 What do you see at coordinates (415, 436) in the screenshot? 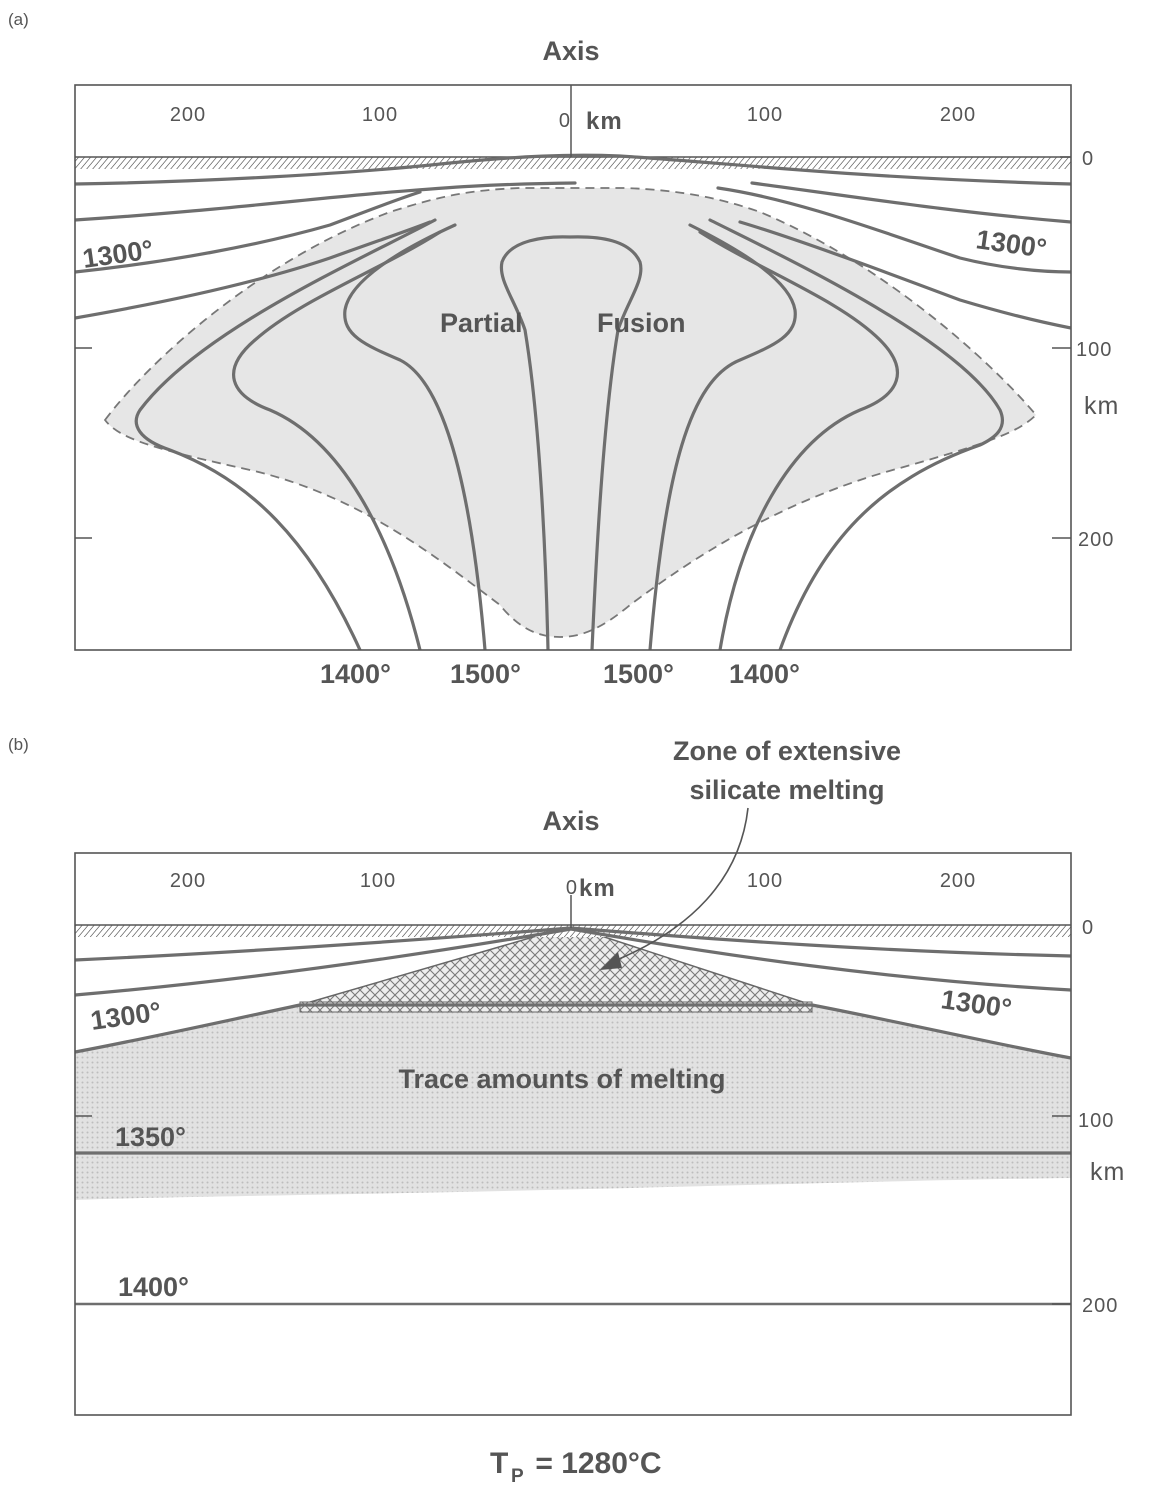
I see `isotherm-1500-left-outer` at bounding box center [415, 436].